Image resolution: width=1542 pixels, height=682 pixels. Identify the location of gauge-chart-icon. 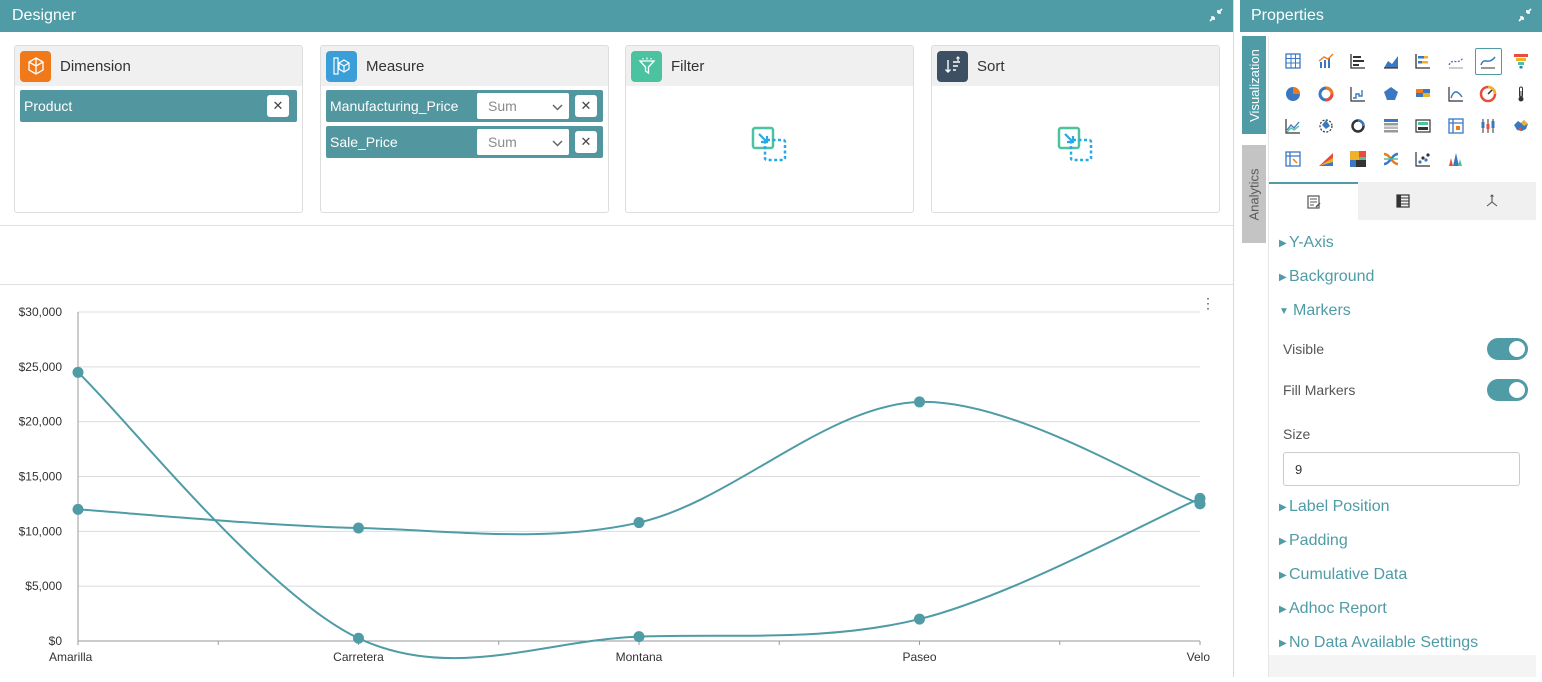
(1488, 94).